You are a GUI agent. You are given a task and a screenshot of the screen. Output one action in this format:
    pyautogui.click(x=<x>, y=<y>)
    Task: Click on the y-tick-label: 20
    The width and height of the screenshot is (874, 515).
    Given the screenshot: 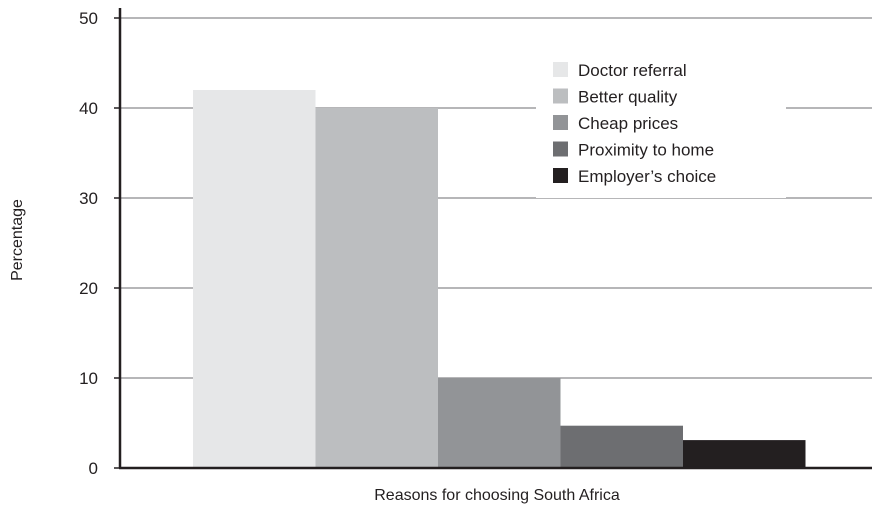 What is the action you would take?
    pyautogui.click(x=88, y=288)
    